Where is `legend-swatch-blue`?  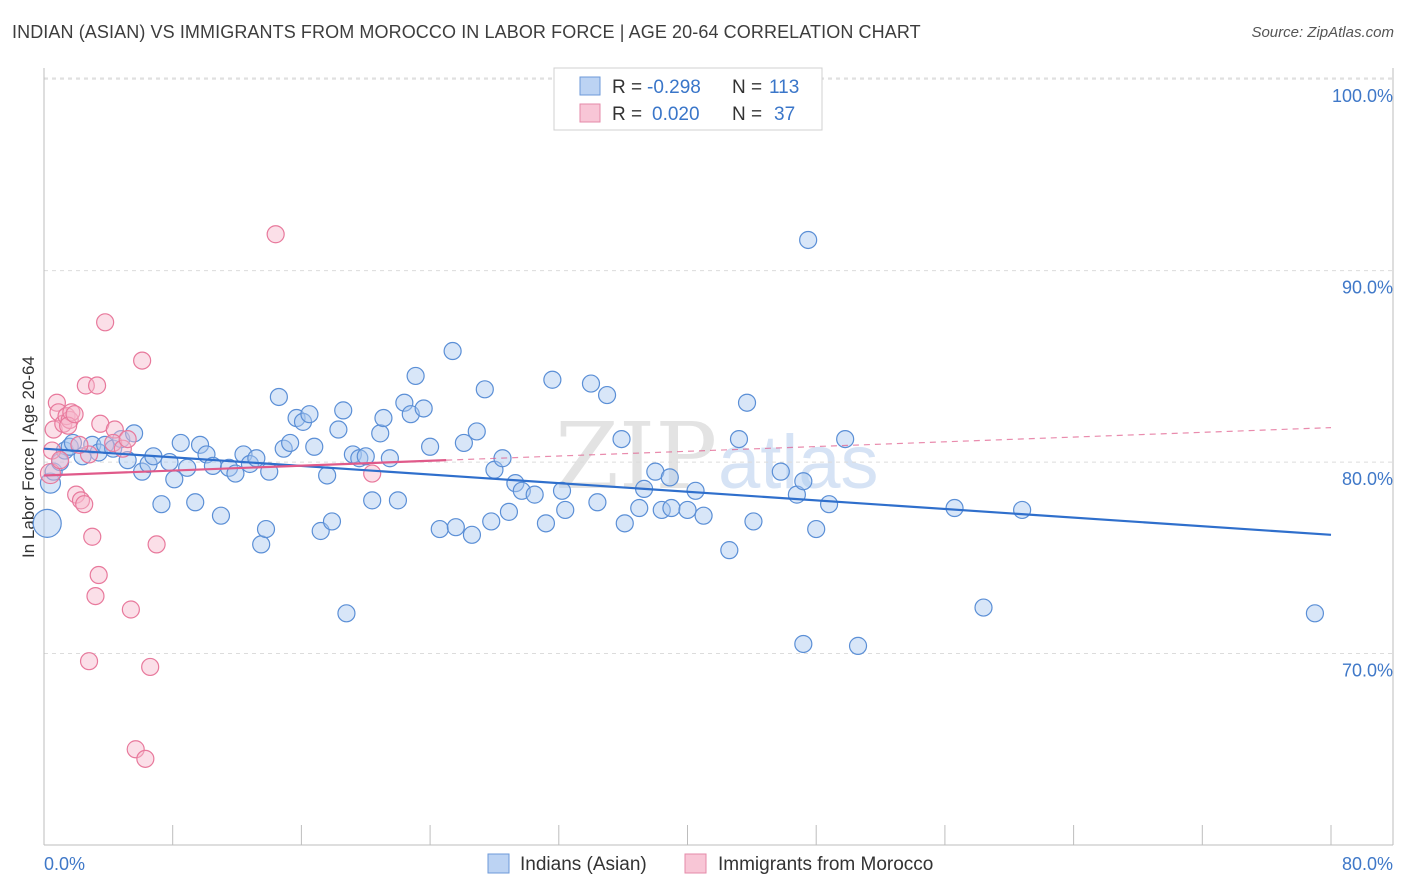
legend-swatch-blue is located at coordinates (590, 86).